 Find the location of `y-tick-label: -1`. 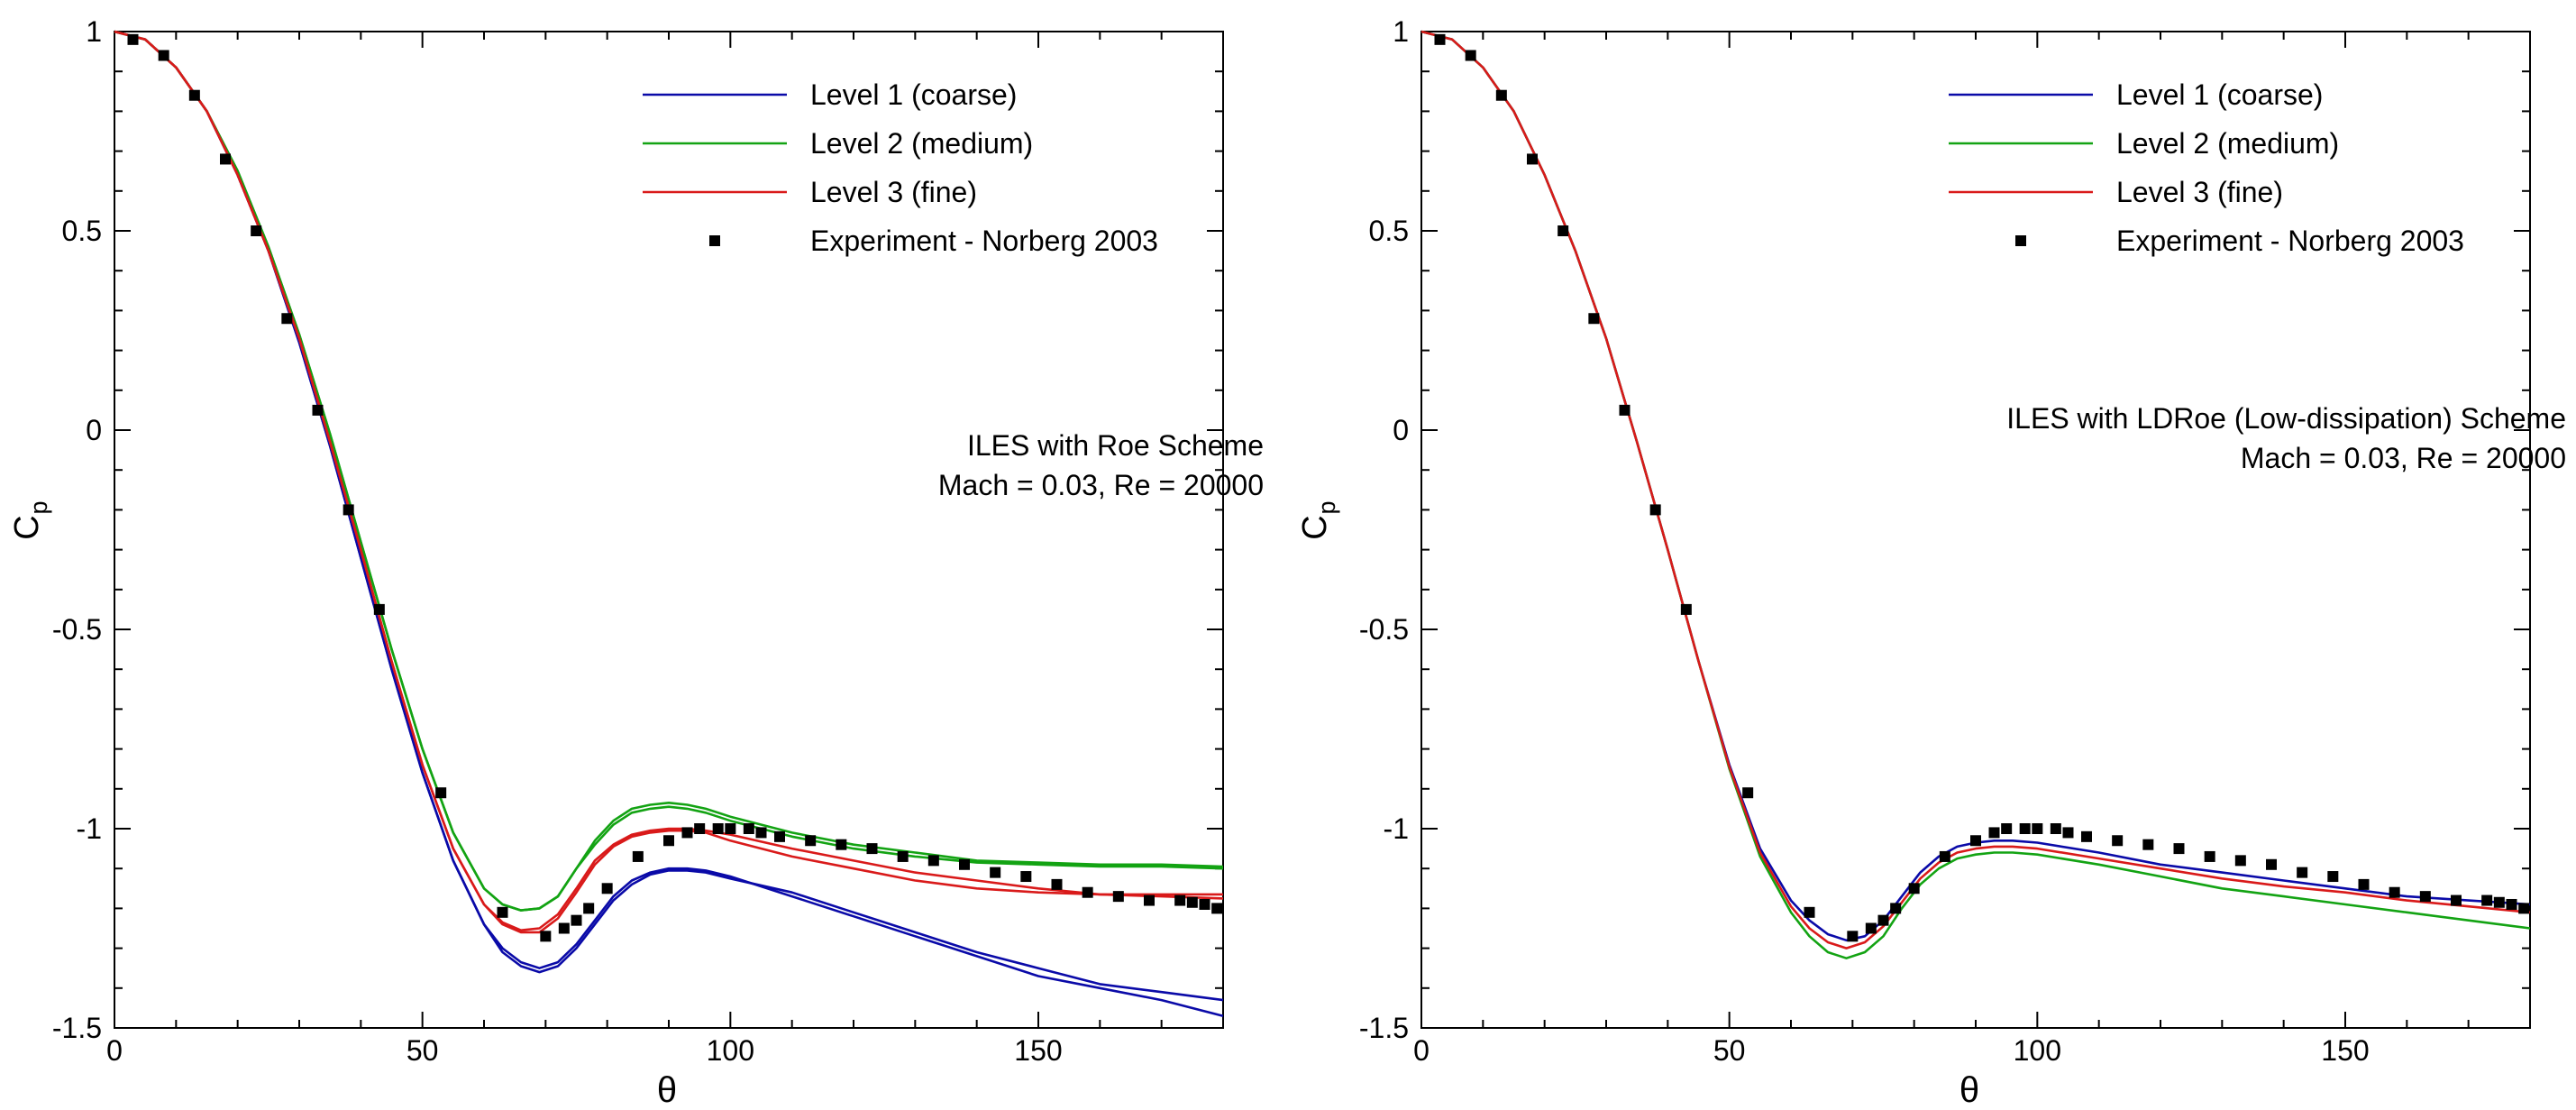

y-tick-label: -1 is located at coordinates (1396, 828).